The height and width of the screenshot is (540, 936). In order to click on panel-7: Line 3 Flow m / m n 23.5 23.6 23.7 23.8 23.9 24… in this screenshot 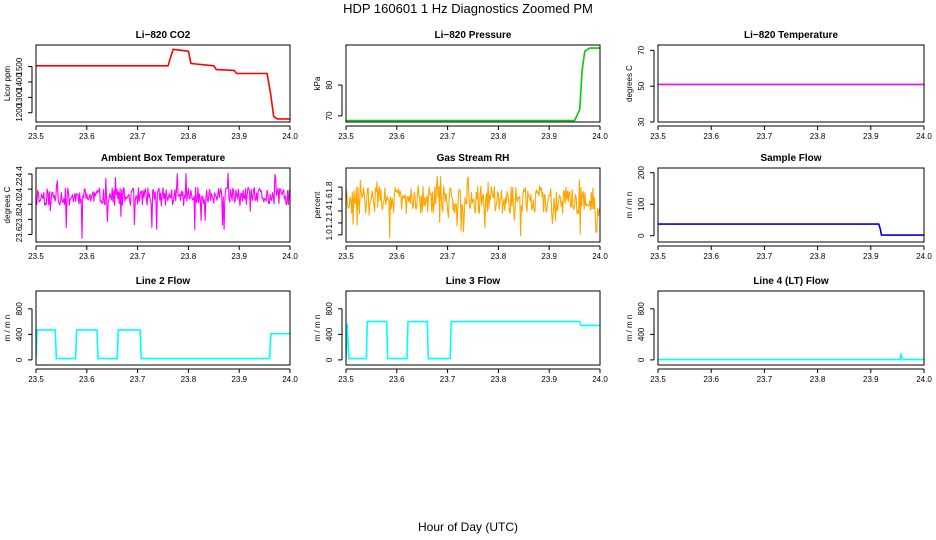, I will do `click(460, 330)`.